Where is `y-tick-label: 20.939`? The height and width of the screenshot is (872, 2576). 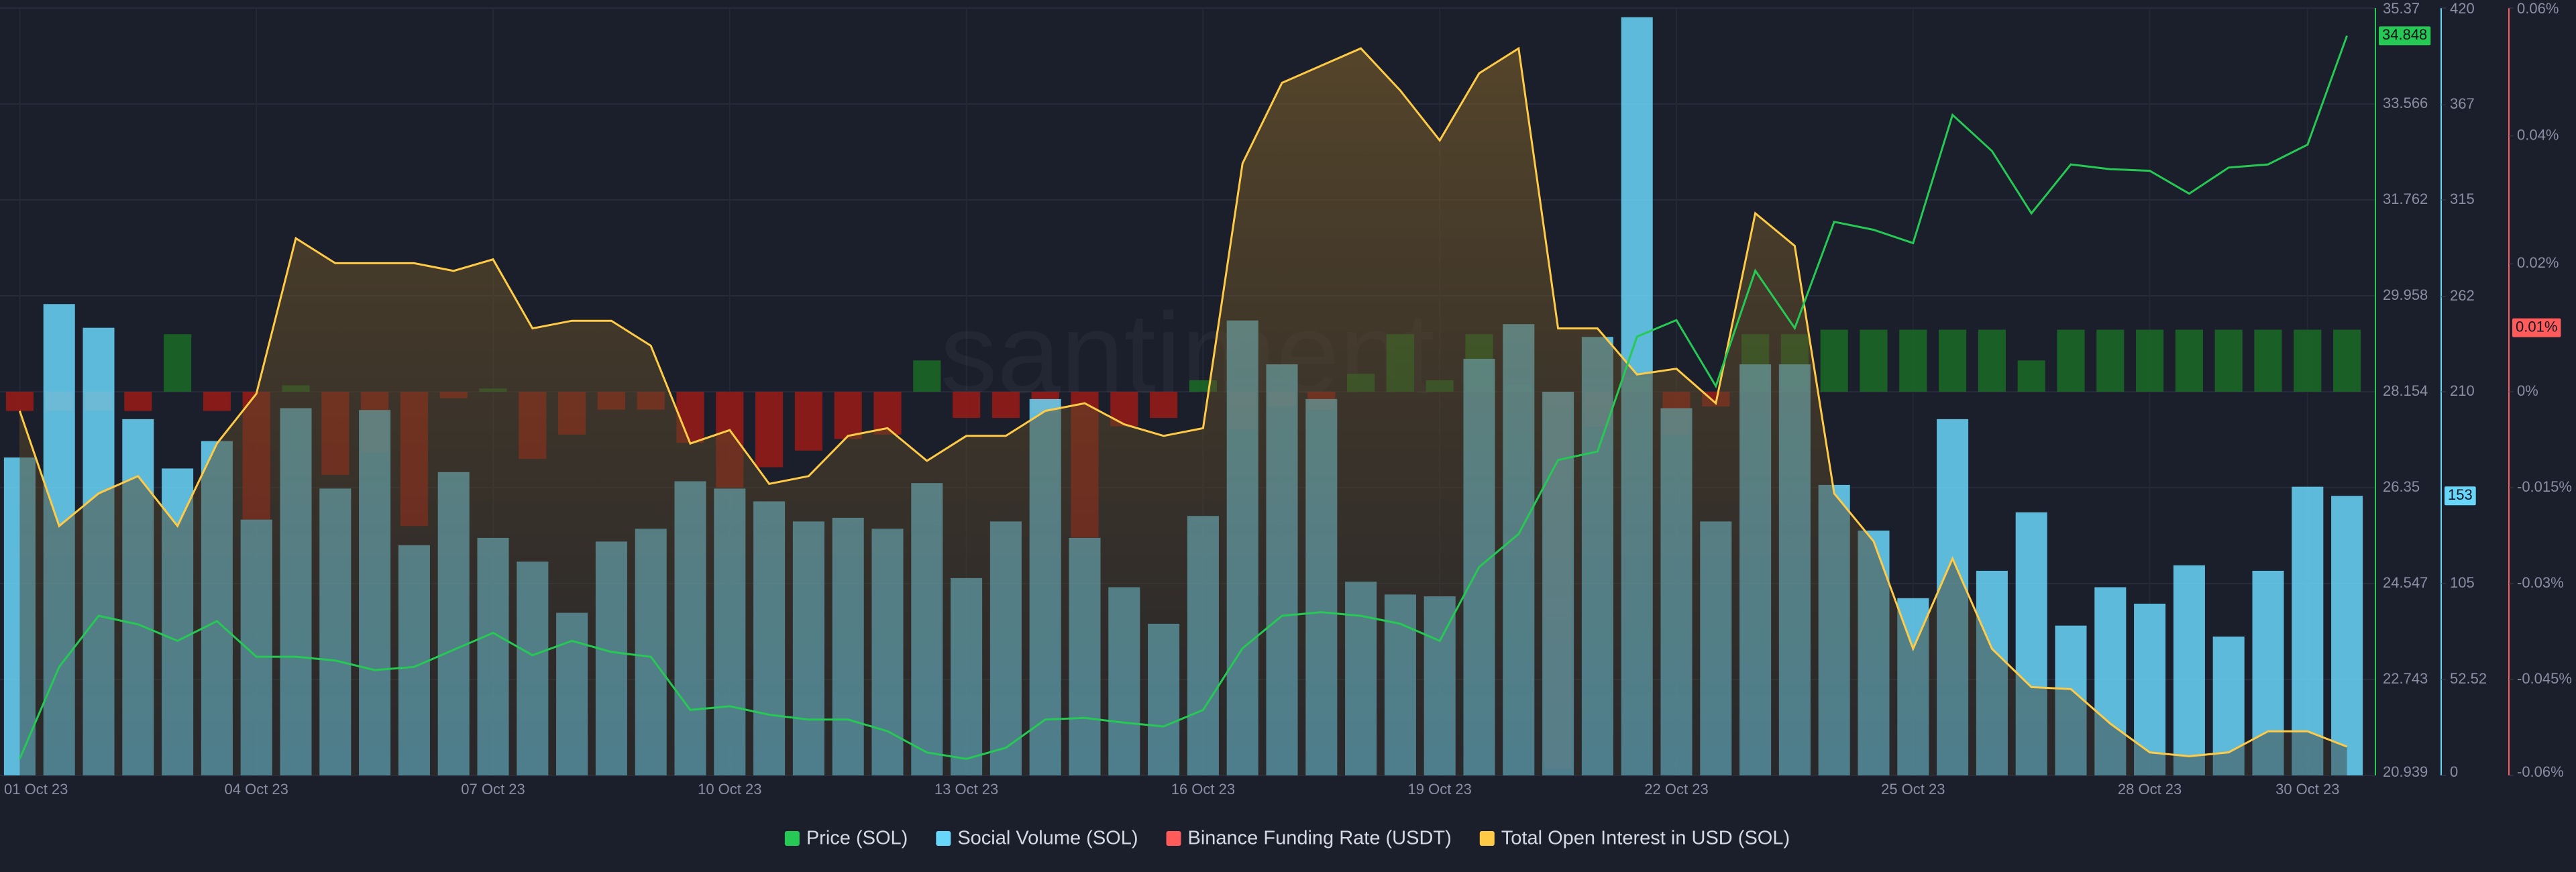
y-tick-label: 20.939 is located at coordinates (2405, 771).